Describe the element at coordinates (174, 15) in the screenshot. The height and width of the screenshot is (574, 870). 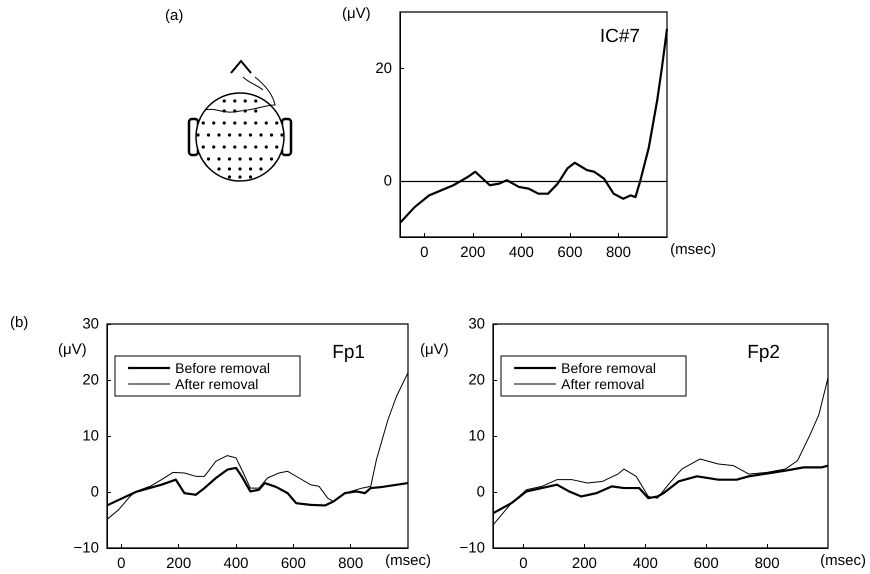
I see `text: (a)` at that location.